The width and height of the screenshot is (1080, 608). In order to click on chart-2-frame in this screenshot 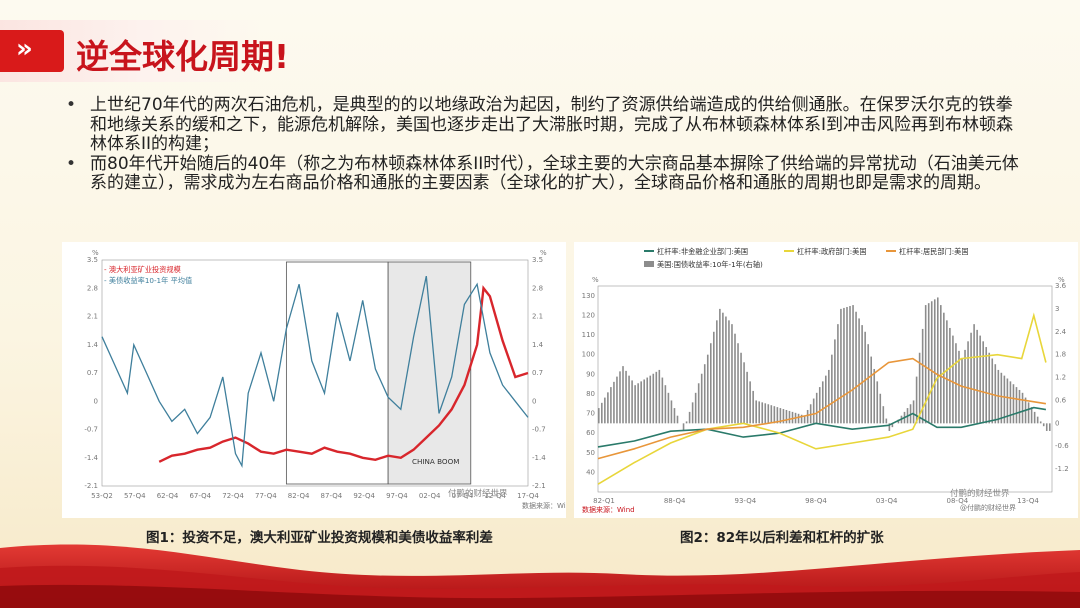, I will do `click(825, 389)`.